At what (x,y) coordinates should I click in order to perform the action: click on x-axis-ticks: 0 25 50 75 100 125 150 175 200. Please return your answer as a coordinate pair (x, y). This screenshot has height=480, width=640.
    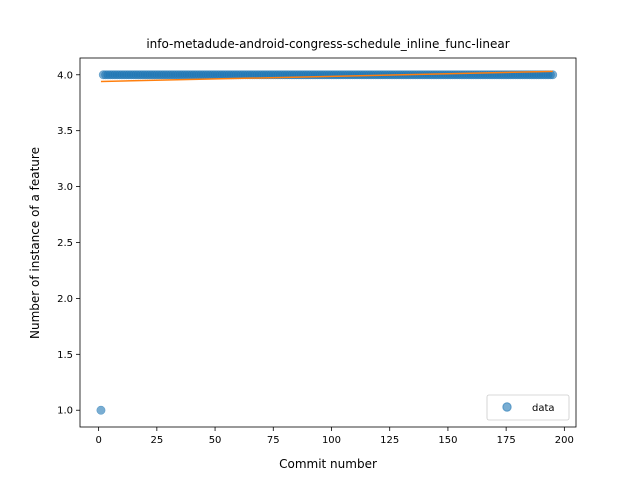
    Looking at the image, I should click on (334, 436).